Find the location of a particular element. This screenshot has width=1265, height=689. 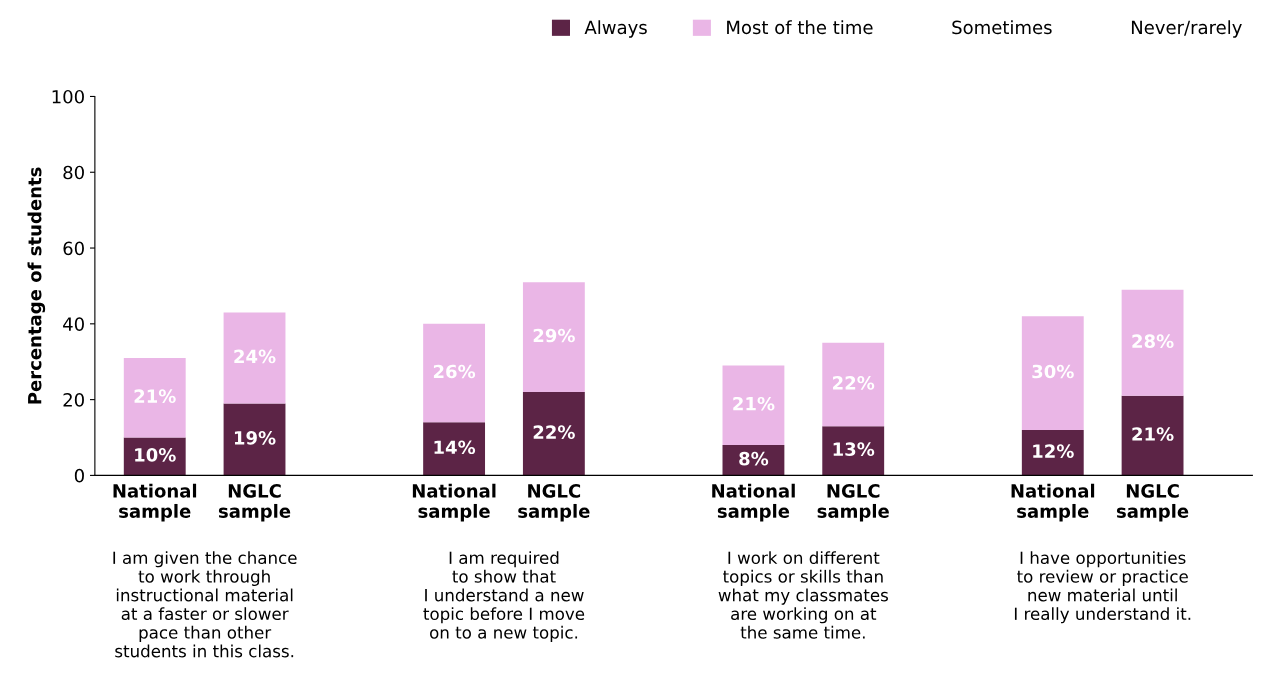

y-axis-title: Percentage of students is located at coordinates (36, 285).